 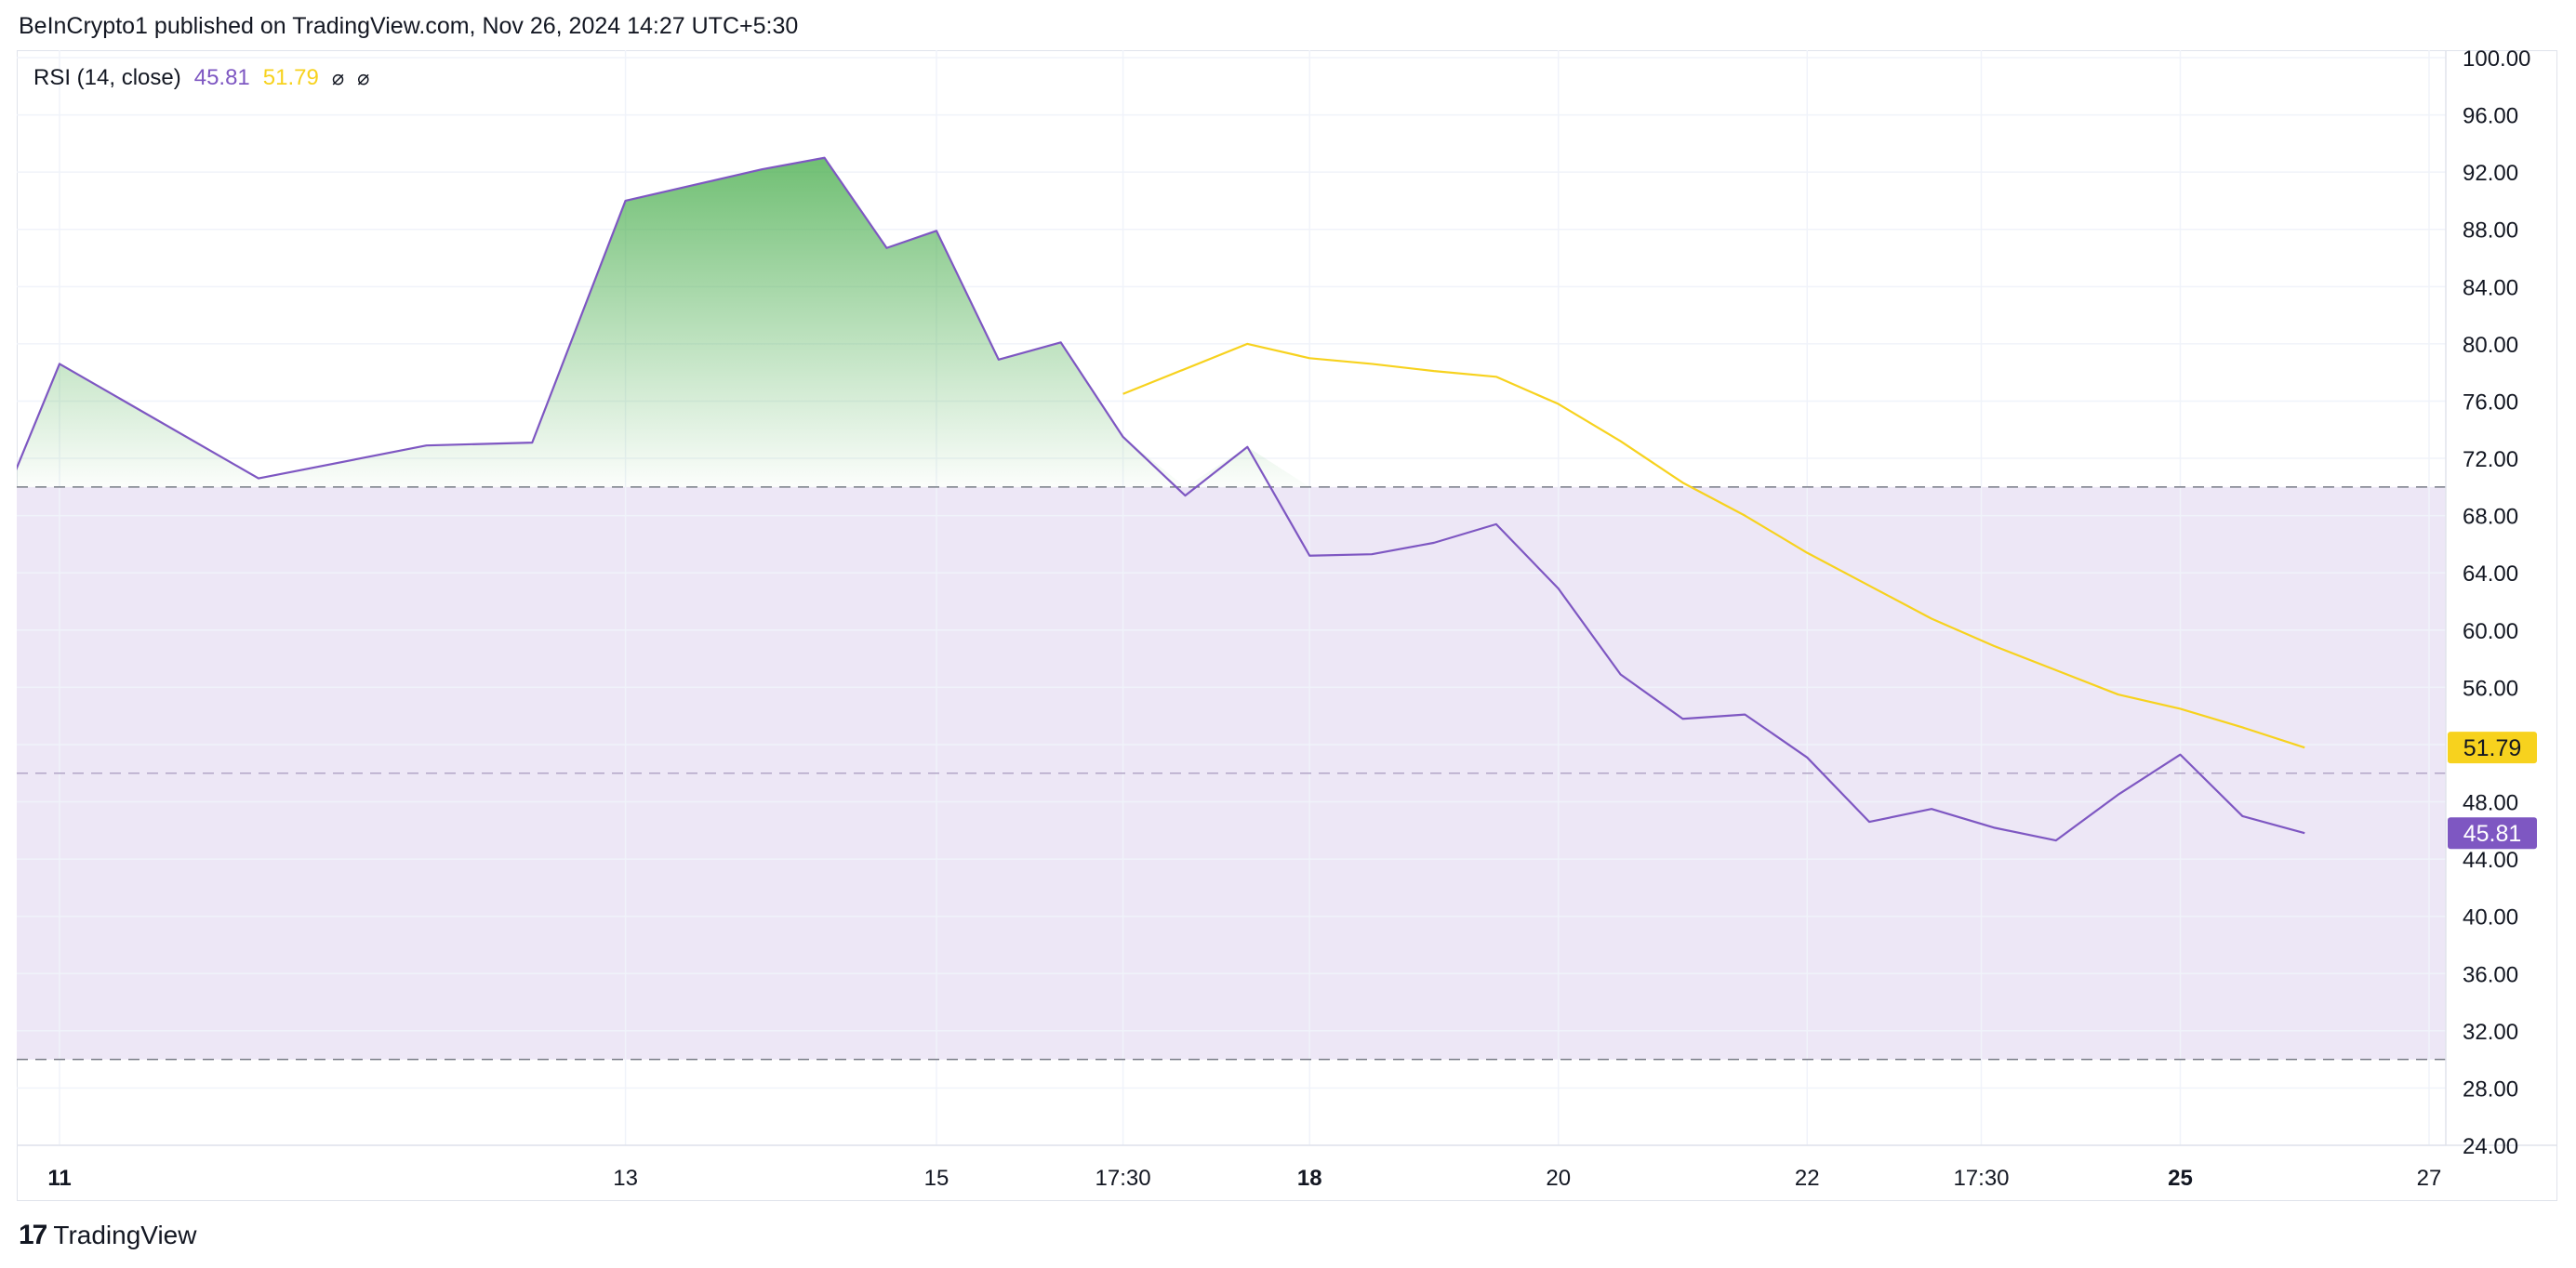 What do you see at coordinates (2490, 1089) in the screenshot?
I see `y-tick-label: 28.00` at bounding box center [2490, 1089].